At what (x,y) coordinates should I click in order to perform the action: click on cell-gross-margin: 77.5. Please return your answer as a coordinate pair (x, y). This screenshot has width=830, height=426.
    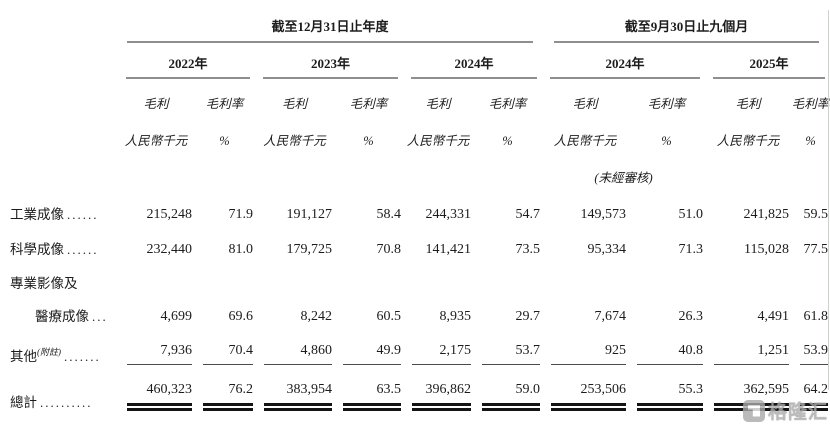
    Looking at the image, I should click on (816, 249).